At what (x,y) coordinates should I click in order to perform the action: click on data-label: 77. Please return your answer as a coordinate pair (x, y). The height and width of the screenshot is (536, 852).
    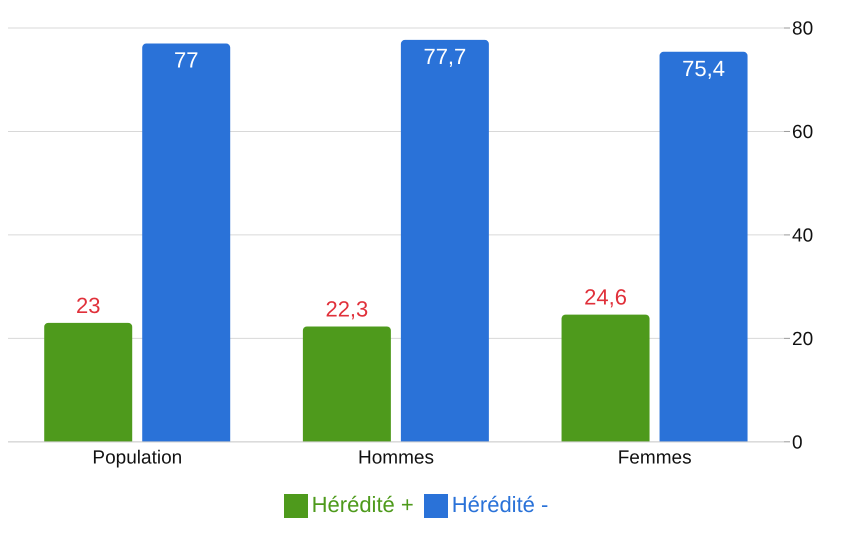
    Looking at the image, I should click on (186, 60).